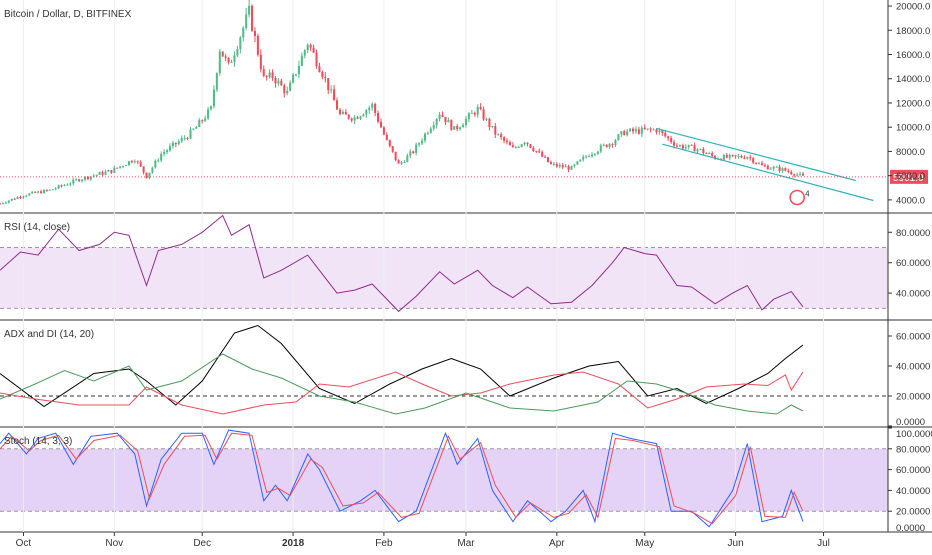  I want to click on price-tick-label: 14000.0, so click(913, 79).